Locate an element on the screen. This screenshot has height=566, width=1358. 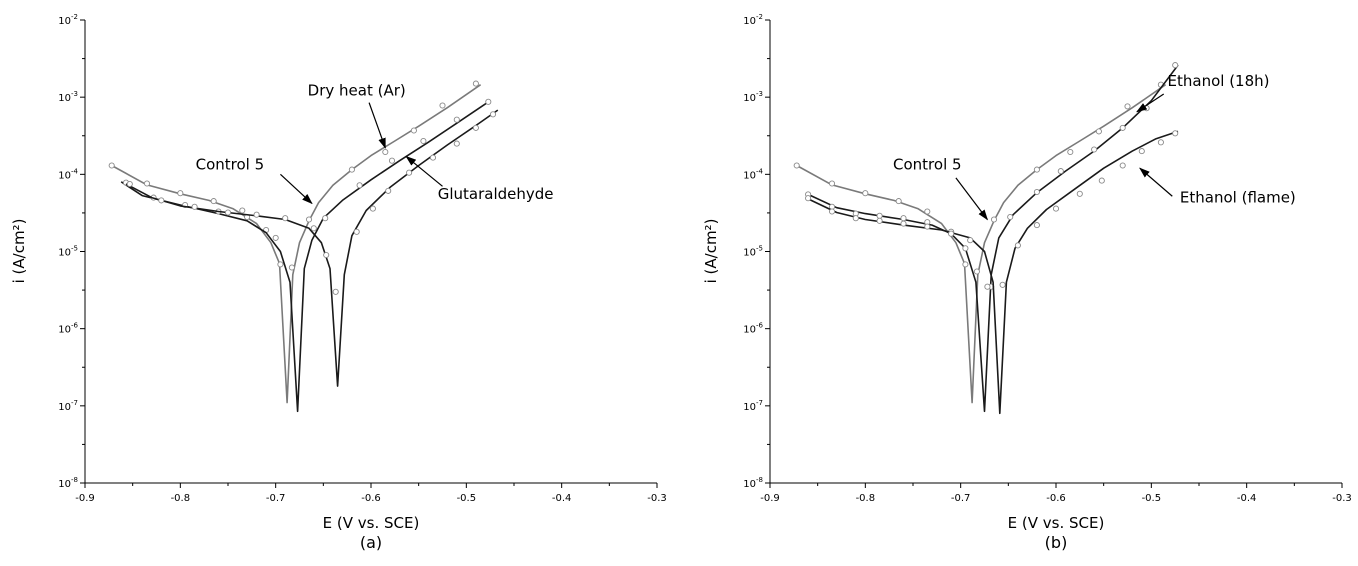
annotation-arrow-dry-heat-ar is located at coordinates (377, 125).